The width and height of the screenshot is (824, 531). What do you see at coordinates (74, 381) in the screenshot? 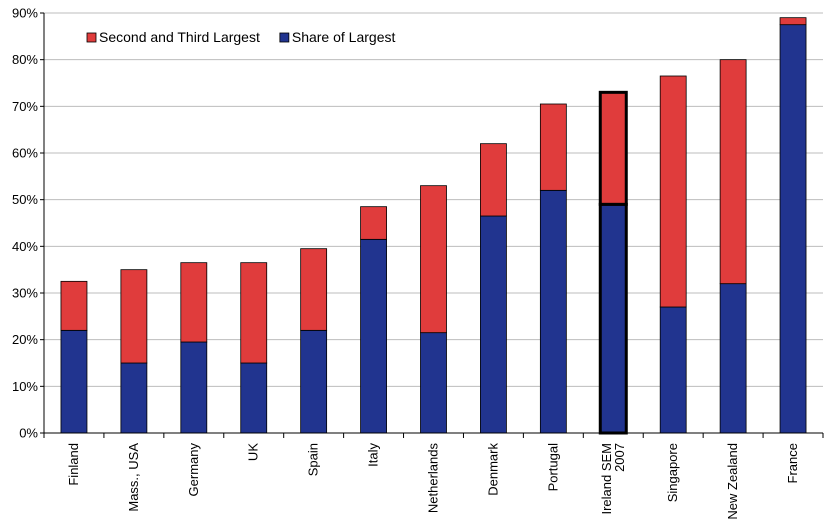
I see `bar-share-of-largest-finland` at bounding box center [74, 381].